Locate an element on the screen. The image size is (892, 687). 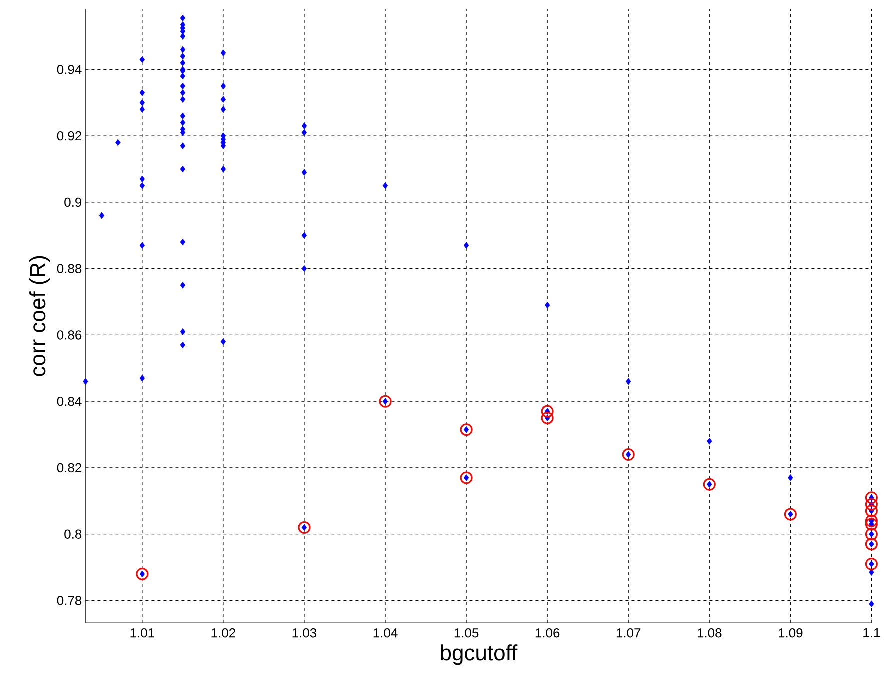
x-axis-title: bgcutoff is located at coordinates (479, 655).